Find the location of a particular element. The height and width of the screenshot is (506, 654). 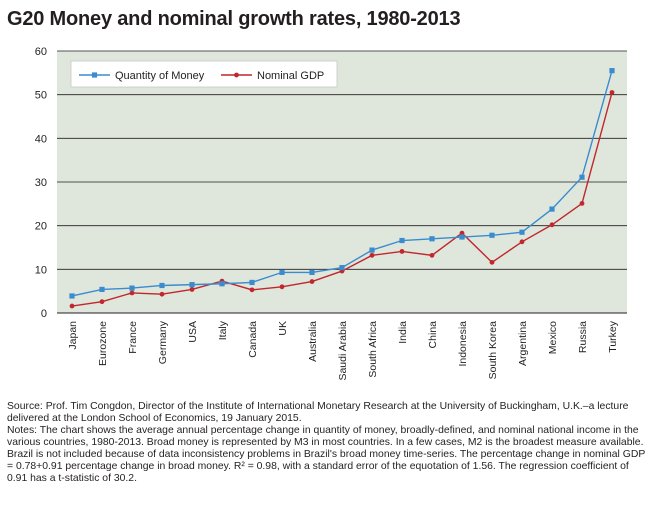

x-tick-label: Mexico is located at coordinates (553, 337).